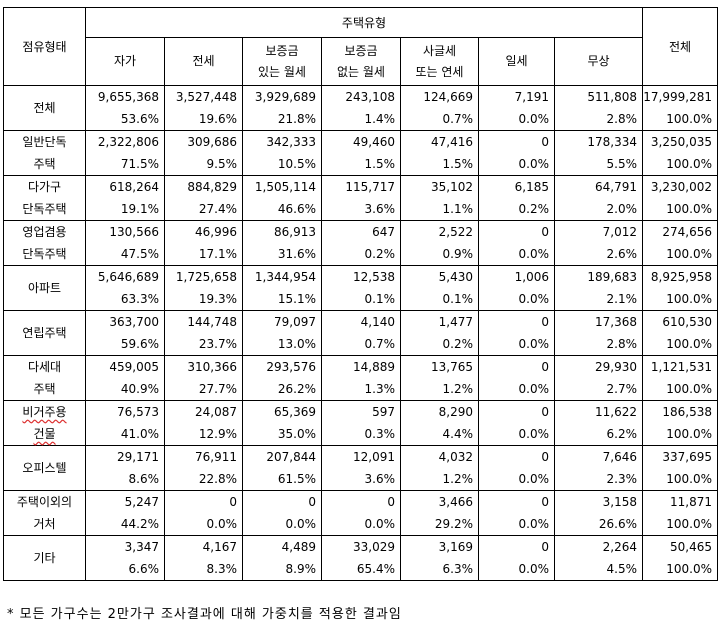  Describe the element at coordinates (455, 232) in the screenshot. I see `count-value: 2,522` at that location.